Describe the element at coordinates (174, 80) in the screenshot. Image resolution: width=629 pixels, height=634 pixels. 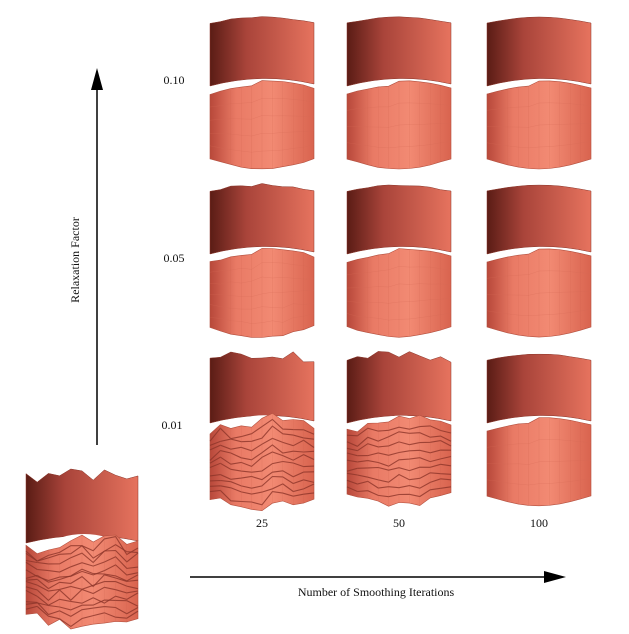
I see `row-label-0.10: 0.10` at that location.